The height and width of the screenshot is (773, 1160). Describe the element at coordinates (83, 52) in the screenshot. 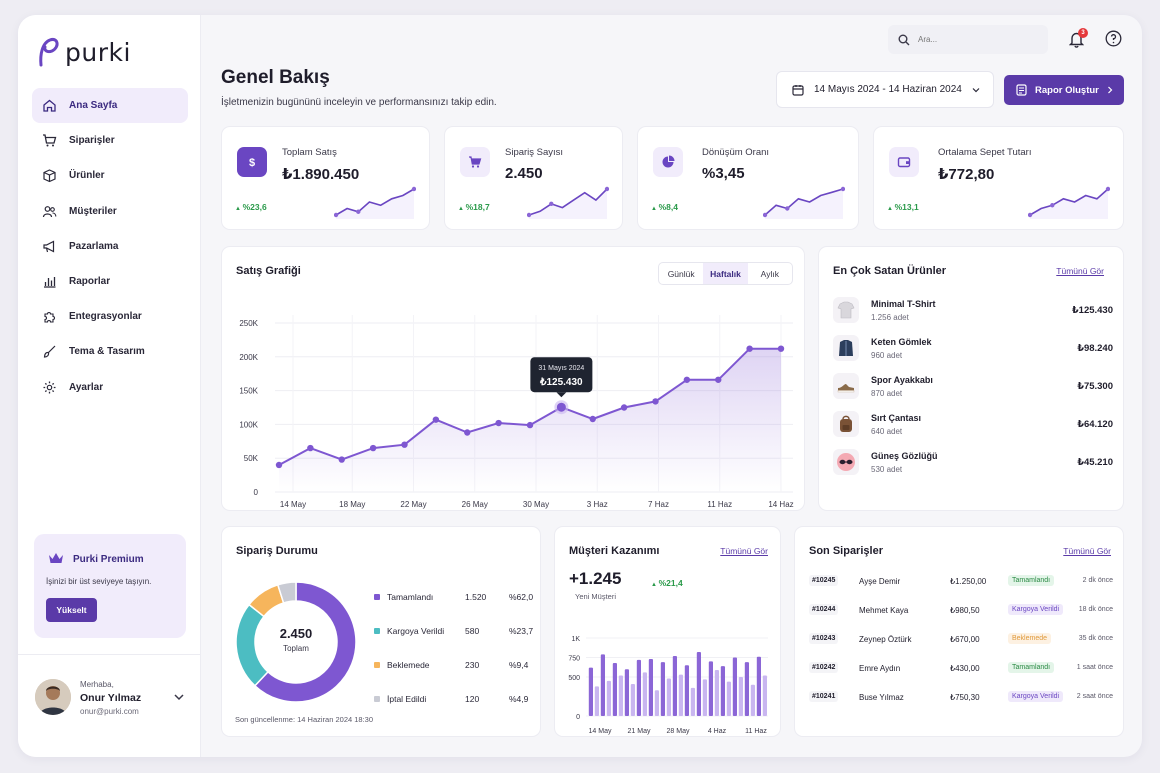

I see `logo: purki` at that location.